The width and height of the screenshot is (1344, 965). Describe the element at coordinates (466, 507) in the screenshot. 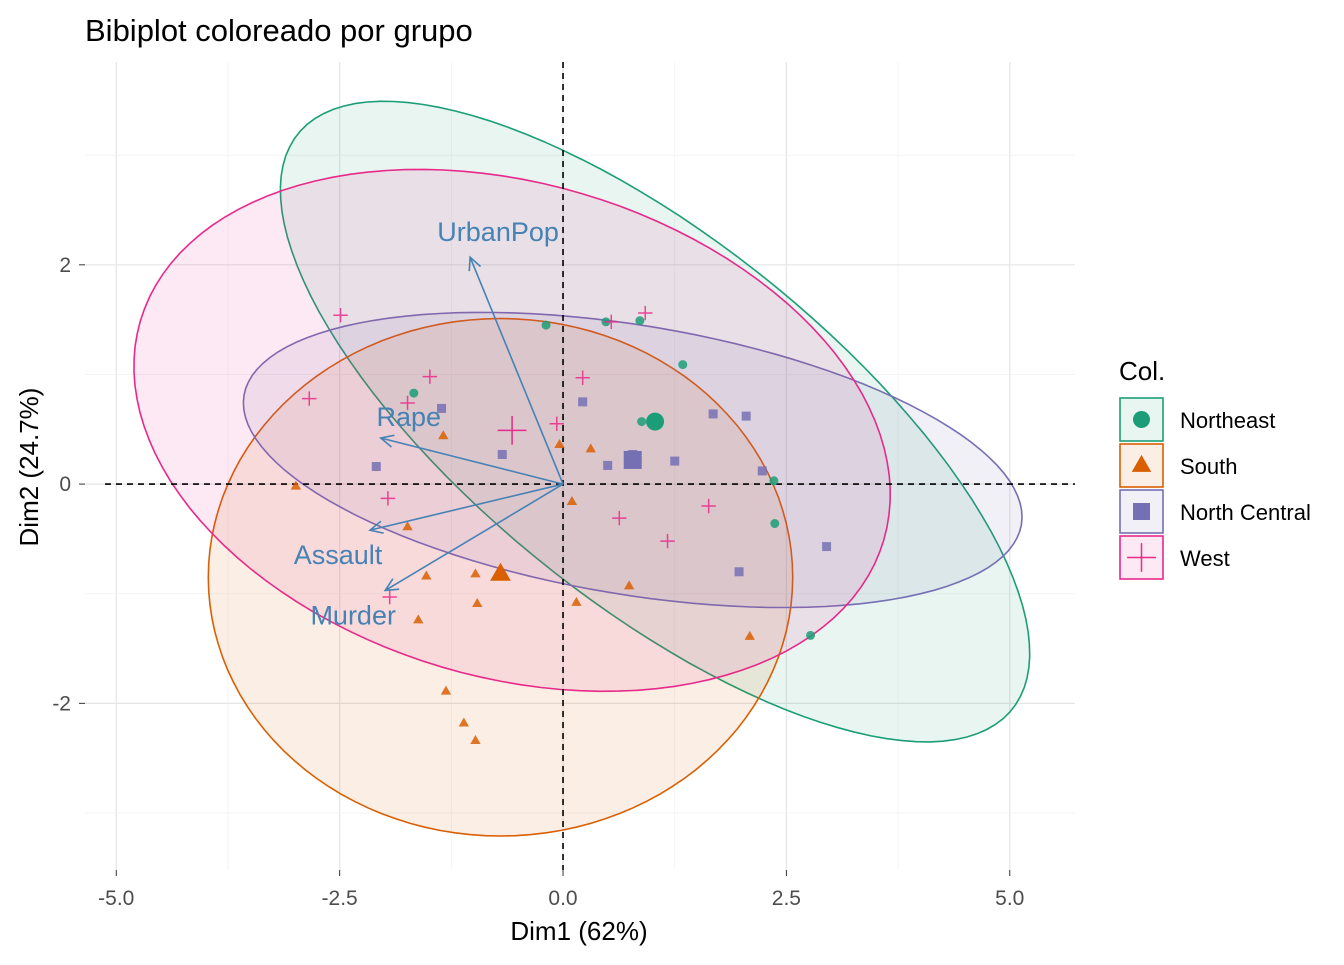

I see `arrow-assault` at that location.